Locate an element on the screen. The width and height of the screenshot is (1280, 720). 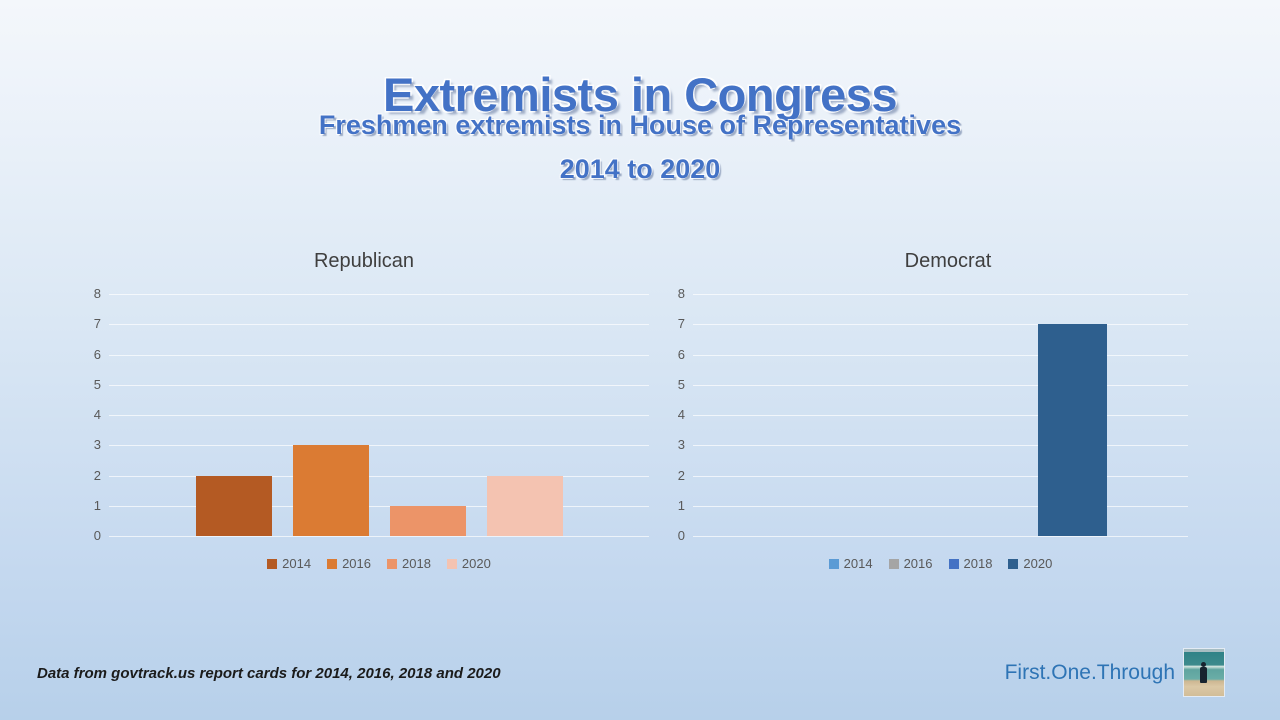
chart-title: Republican is located at coordinates (364, 261).